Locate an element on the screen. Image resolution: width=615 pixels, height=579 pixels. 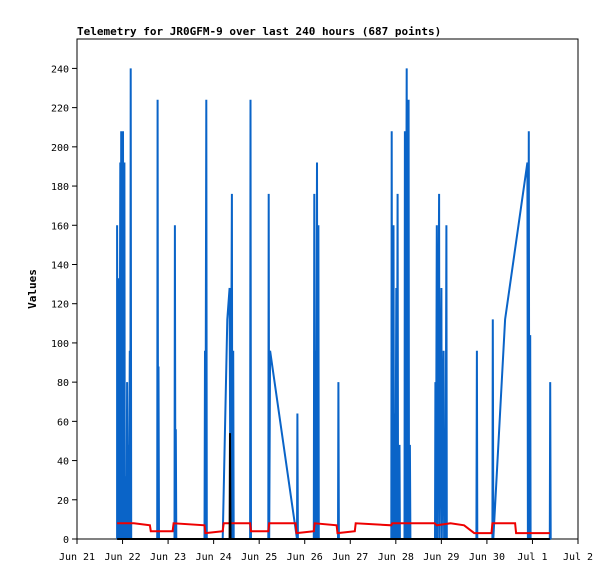
y-tick-label: 100 is located at coordinates (60, 344).